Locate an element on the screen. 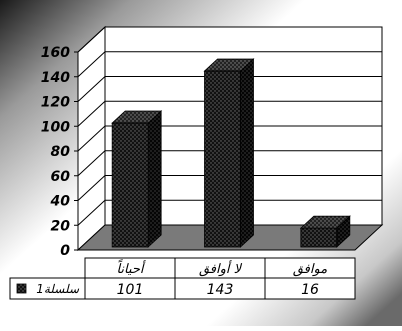 Image resolution: width=402 pixels, height=331 pixels. y-tick-label: 160 is located at coordinates (55, 53).